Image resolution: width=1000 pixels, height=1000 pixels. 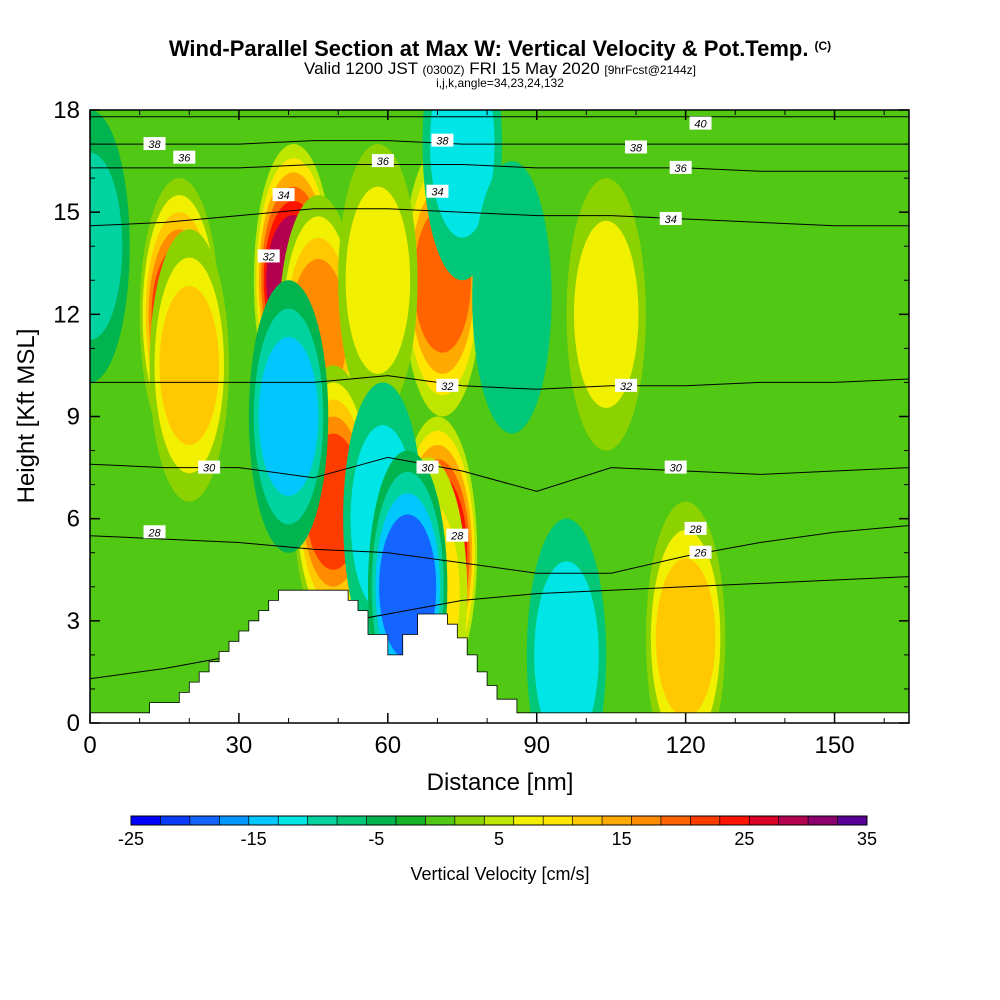 What do you see at coordinates (66, 110) in the screenshot?
I see `y-tick-label: 18` at bounding box center [66, 110].